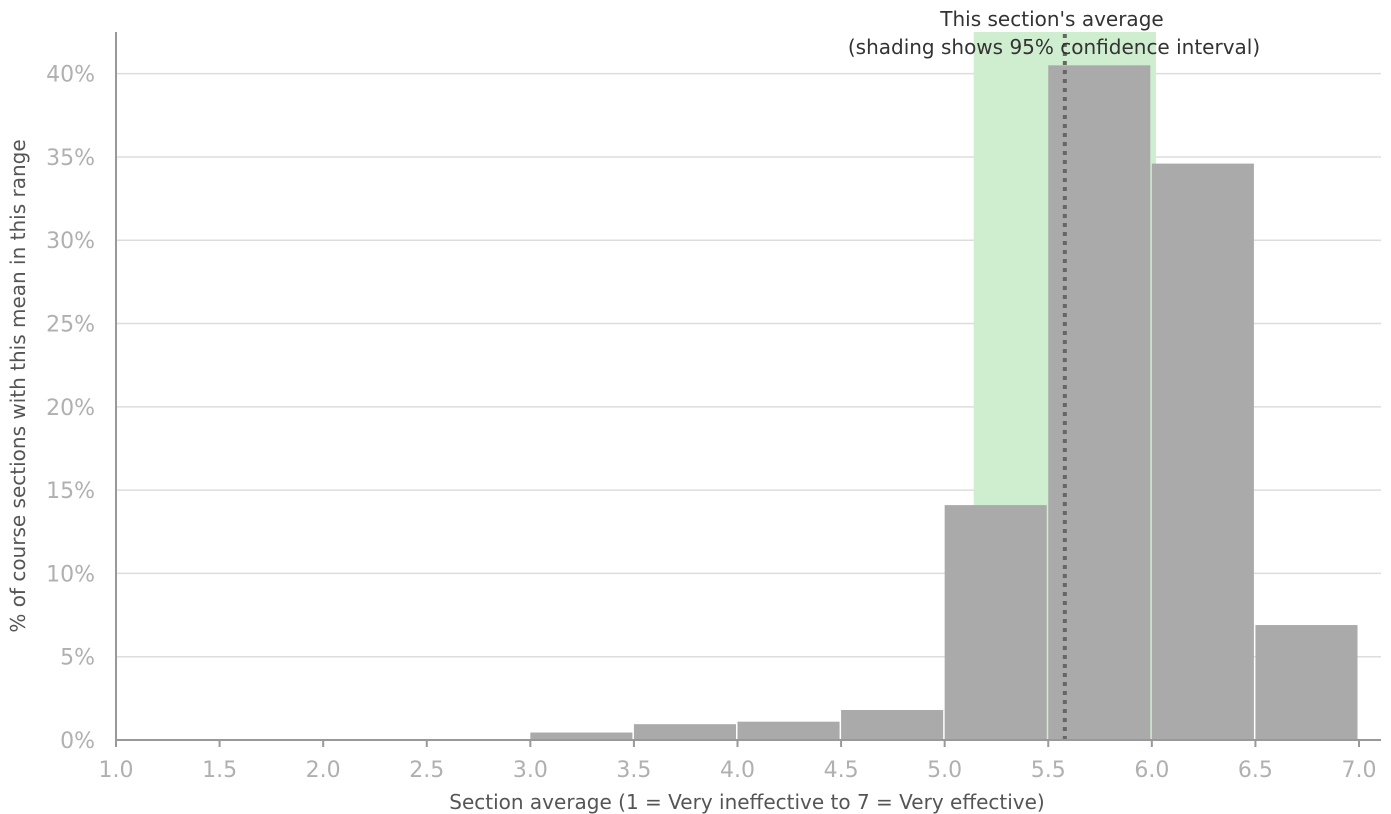  Describe the element at coordinates (116, 770) in the screenshot. I see `x-tick-label: 1.0` at that location.